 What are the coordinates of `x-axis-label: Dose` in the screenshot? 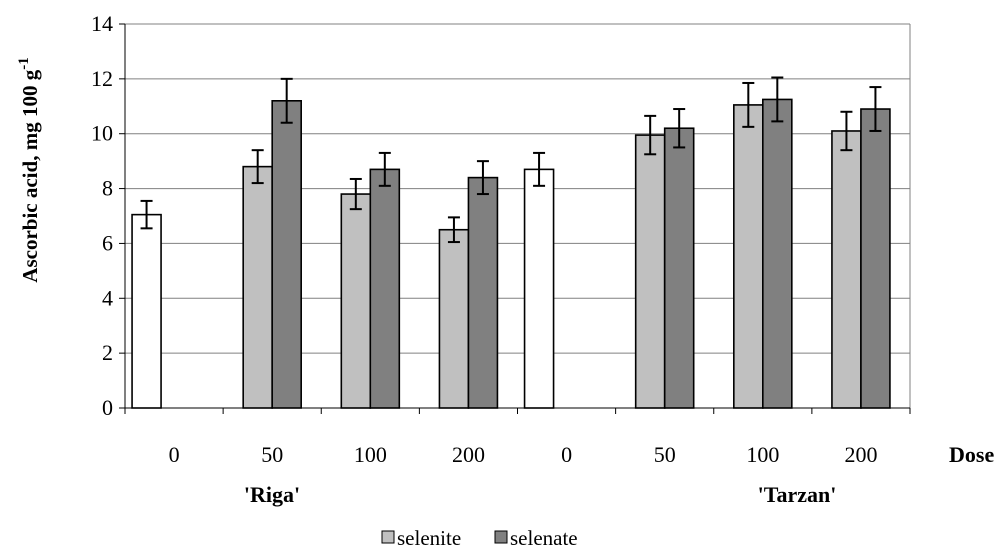 It's located at (971, 454).